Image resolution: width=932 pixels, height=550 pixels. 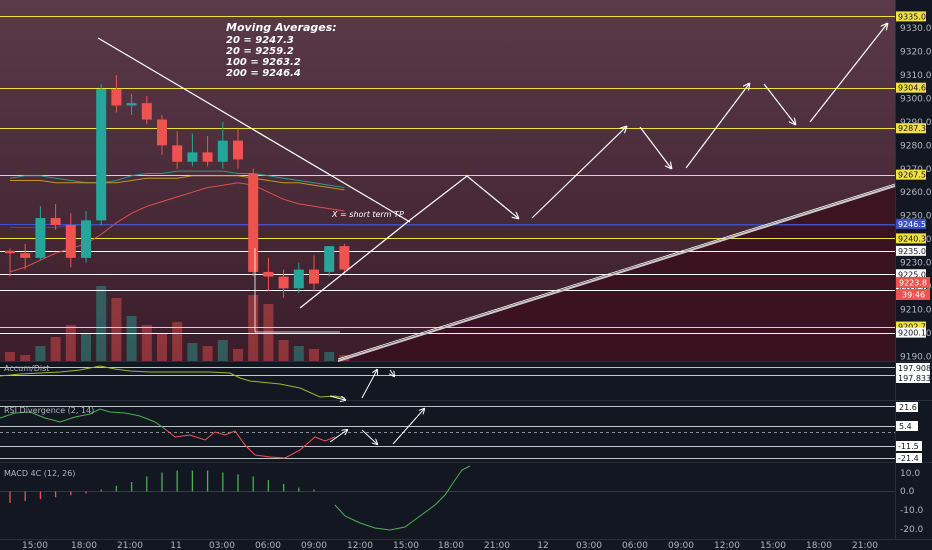 What do you see at coordinates (916, 123) in the screenshot?
I see `price-axis-tick: 9290.0` at bounding box center [916, 123].